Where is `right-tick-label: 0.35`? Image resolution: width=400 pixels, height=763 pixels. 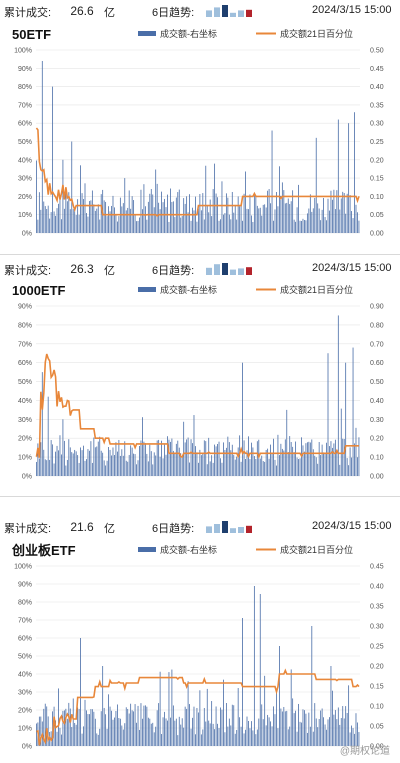
right-tick-label: 0.35 is located at coordinates (377, 607).